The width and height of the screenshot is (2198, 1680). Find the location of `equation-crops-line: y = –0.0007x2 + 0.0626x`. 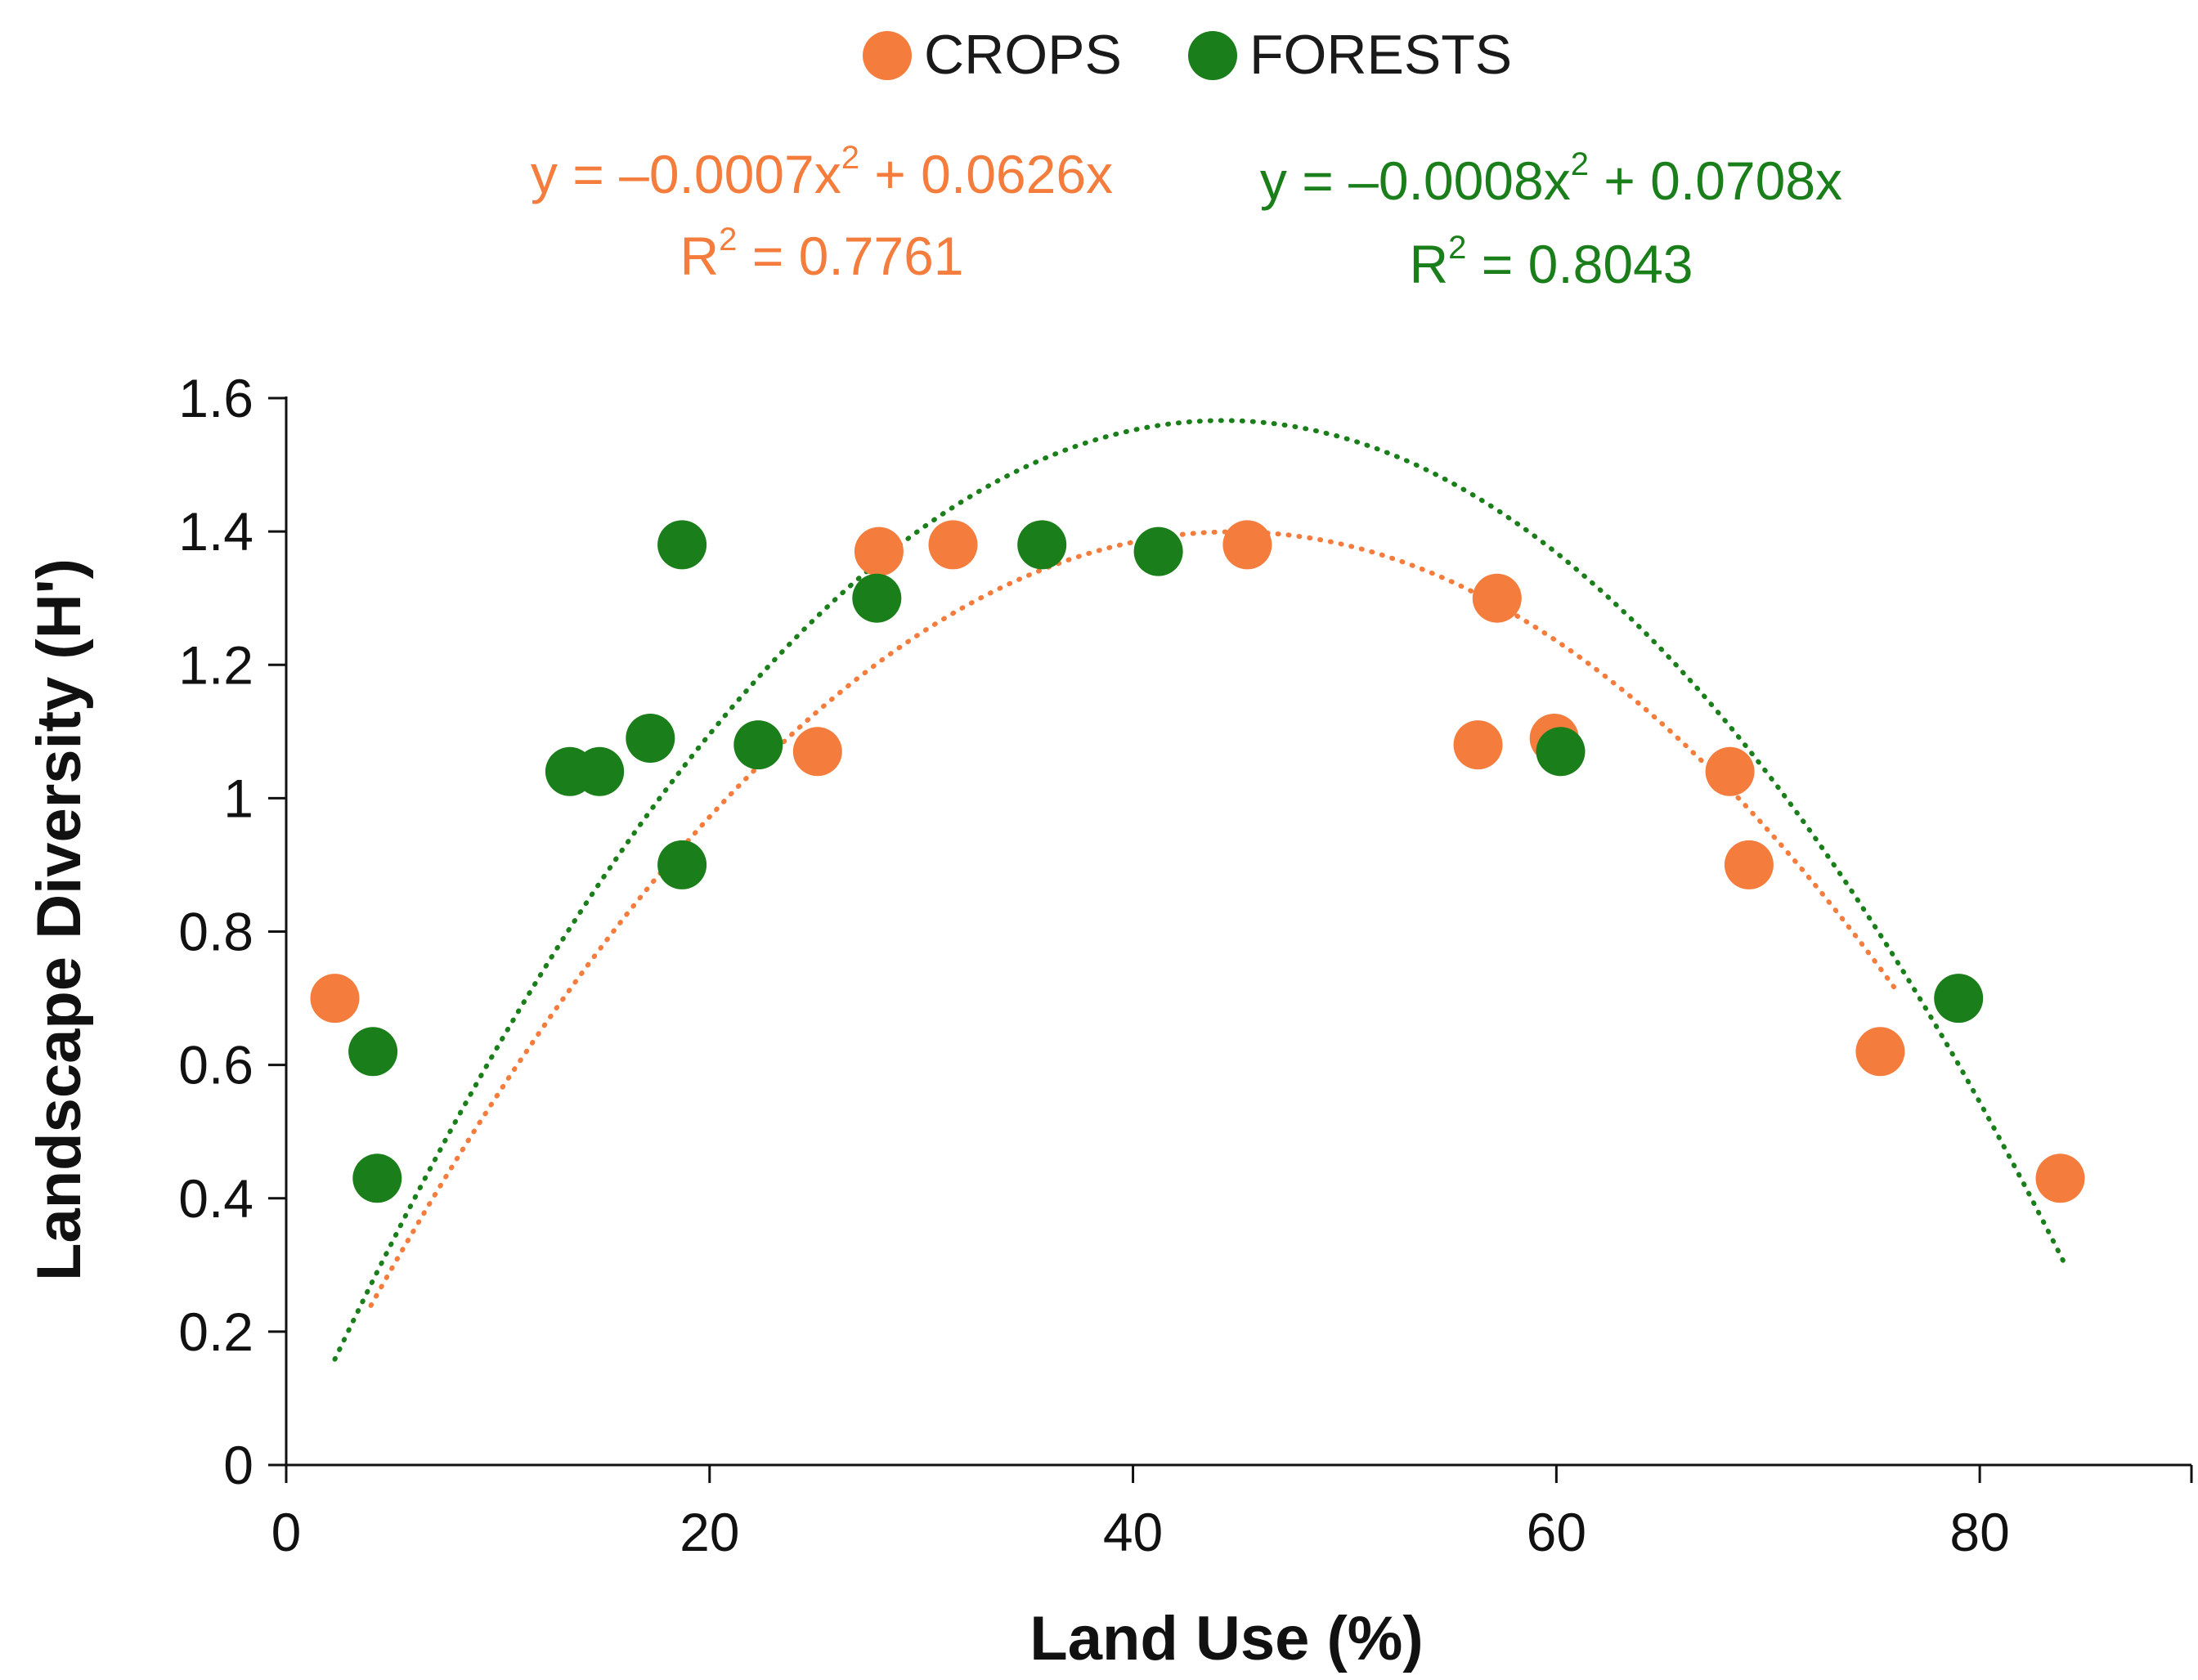

equation-crops-line: y = –0.0007x2 + 0.0626x is located at coordinates (822, 172).